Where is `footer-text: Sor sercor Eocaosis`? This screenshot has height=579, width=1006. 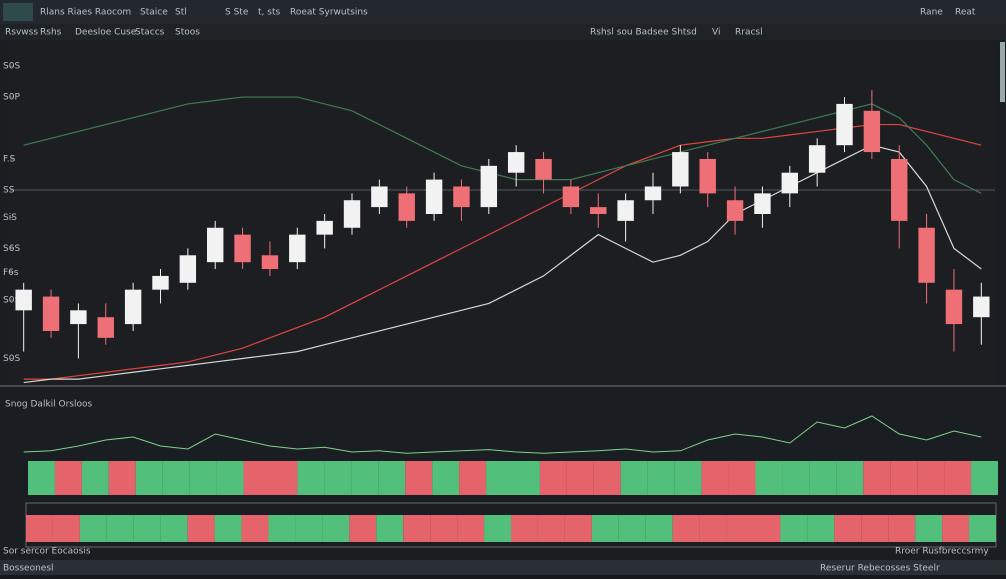 footer-text: Sor sercor Eocaosis is located at coordinates (47, 552).